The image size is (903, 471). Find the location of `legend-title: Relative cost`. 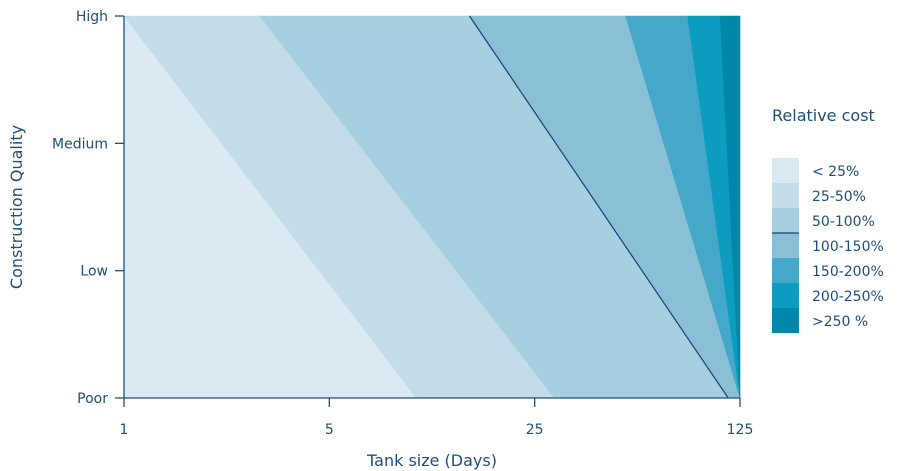

legend-title: Relative cost is located at coordinates (823, 115).